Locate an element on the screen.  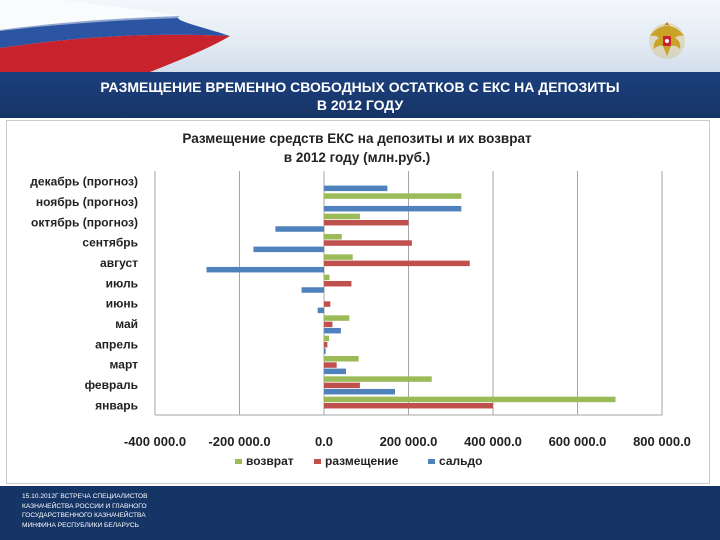
x-tick-label: 0.0 is located at coordinates (324, 441).